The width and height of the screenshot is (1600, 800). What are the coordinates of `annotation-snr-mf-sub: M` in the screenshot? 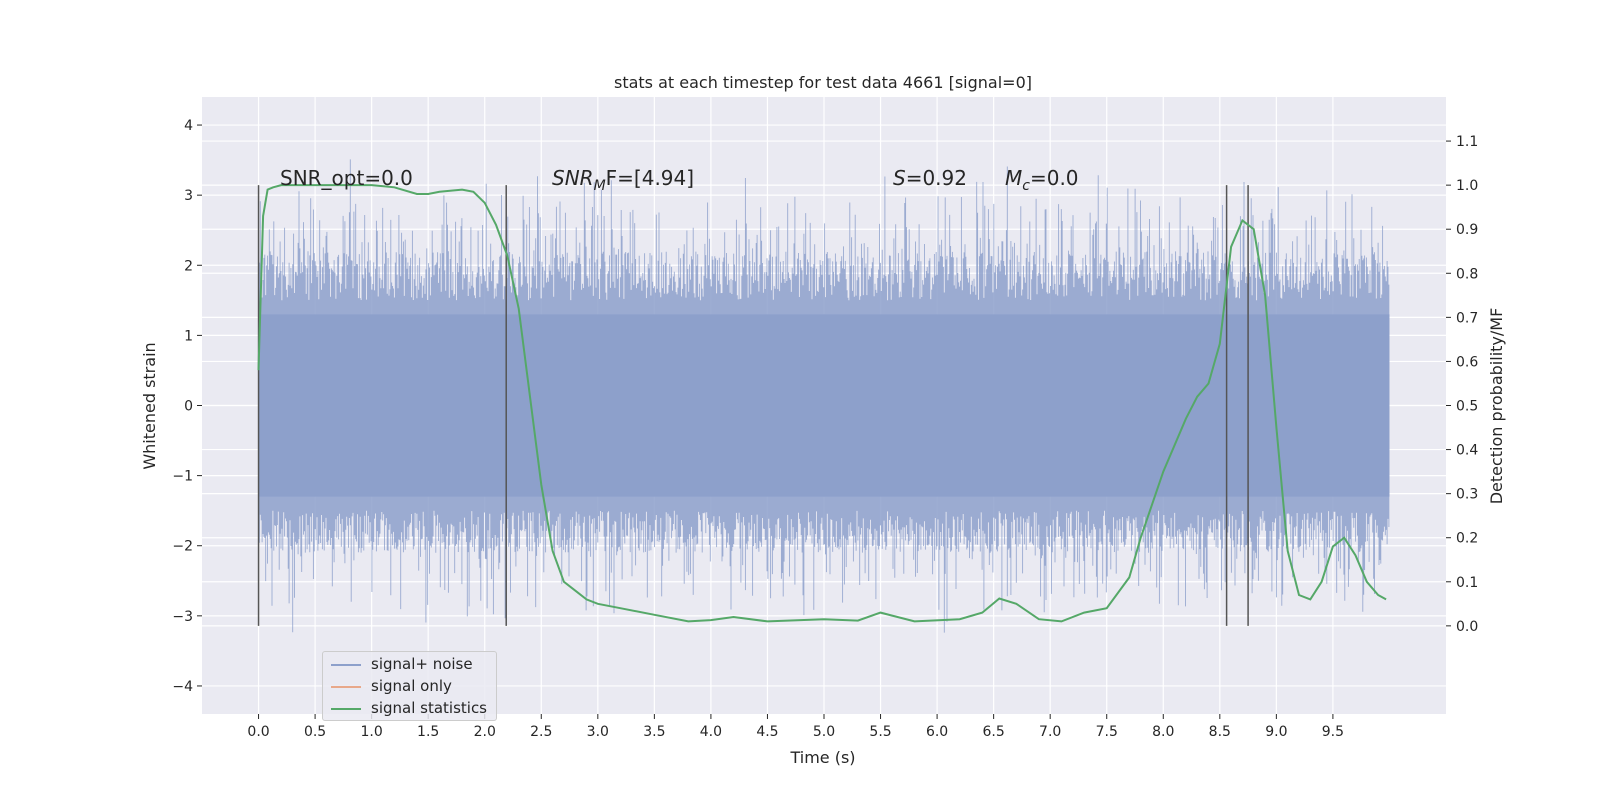 It's located at (600, 186).